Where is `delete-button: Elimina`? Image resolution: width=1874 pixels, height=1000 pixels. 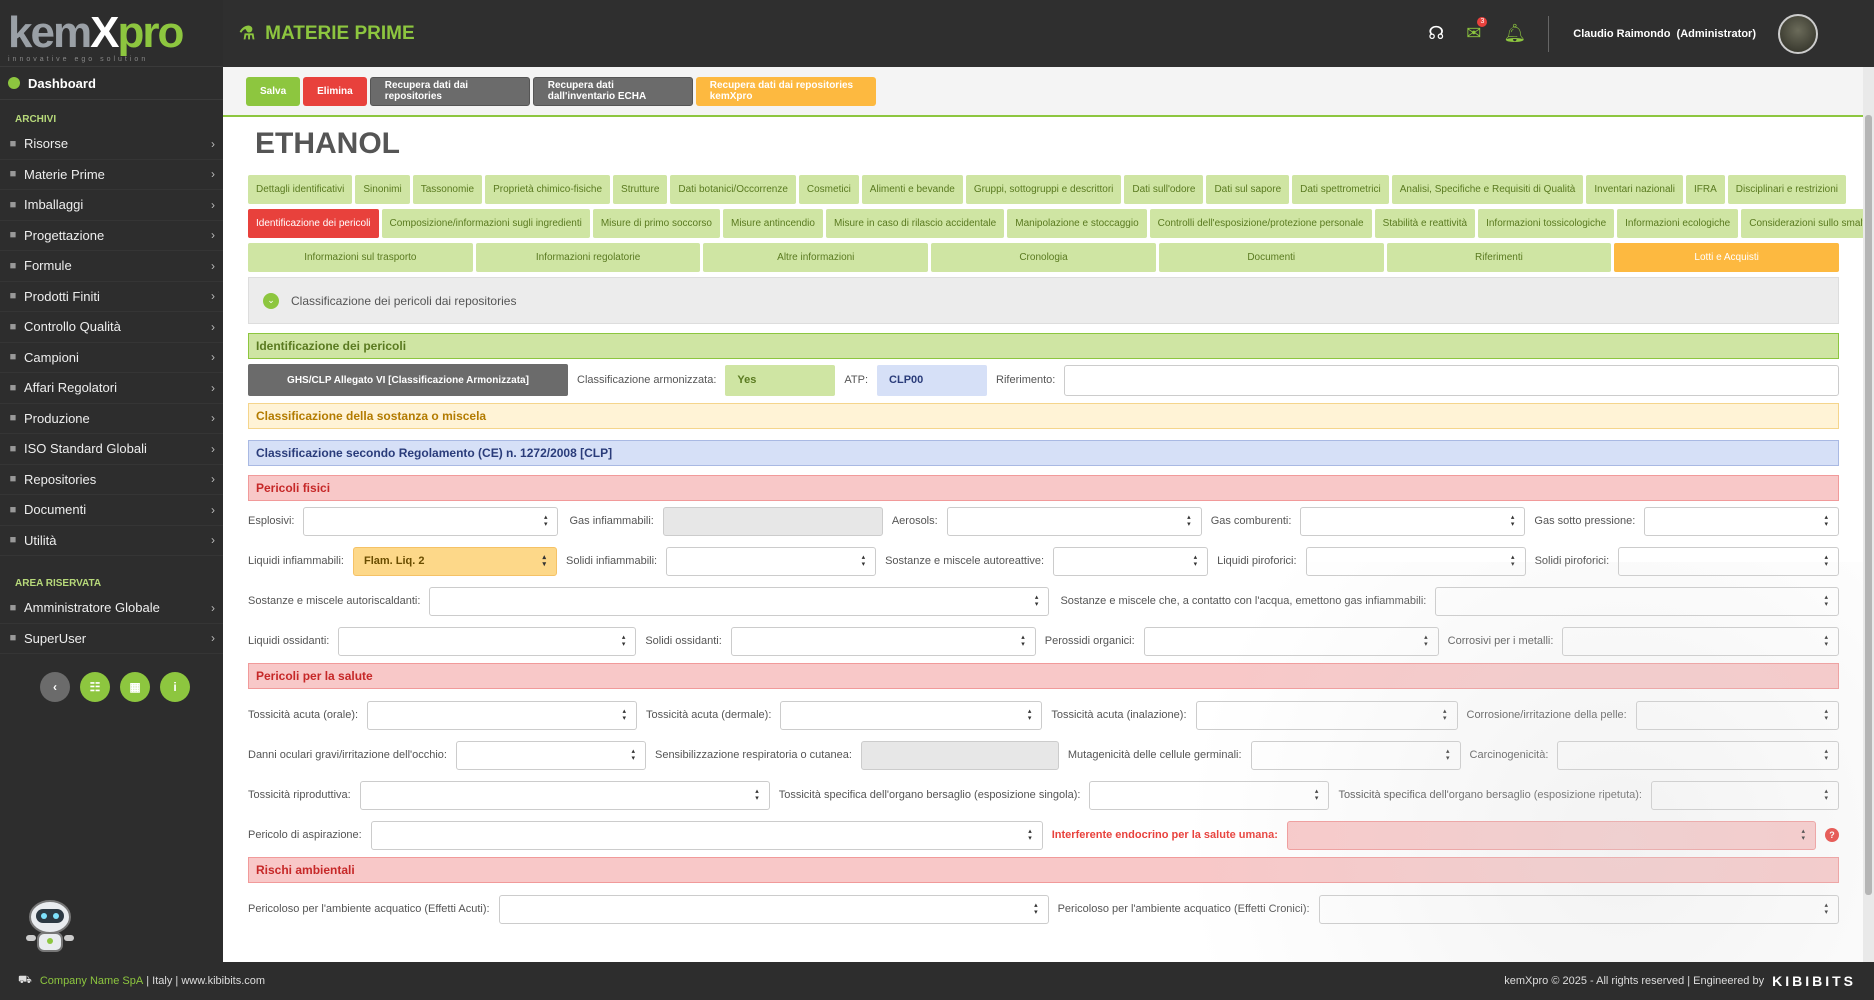 delete-button: Elimina is located at coordinates (335, 91).